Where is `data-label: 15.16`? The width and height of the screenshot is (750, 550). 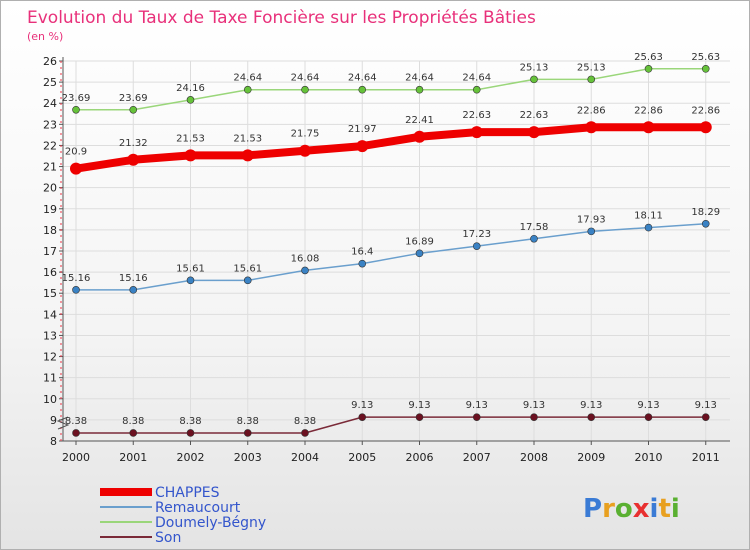 data-label: 15.16 is located at coordinates (133, 278).